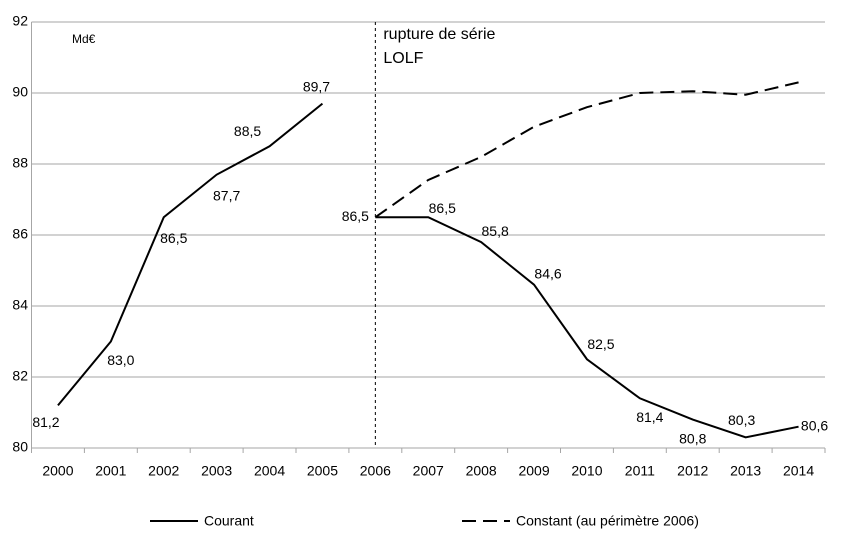 The image size is (850, 537). I want to click on data-label: 80,6, so click(814, 425).